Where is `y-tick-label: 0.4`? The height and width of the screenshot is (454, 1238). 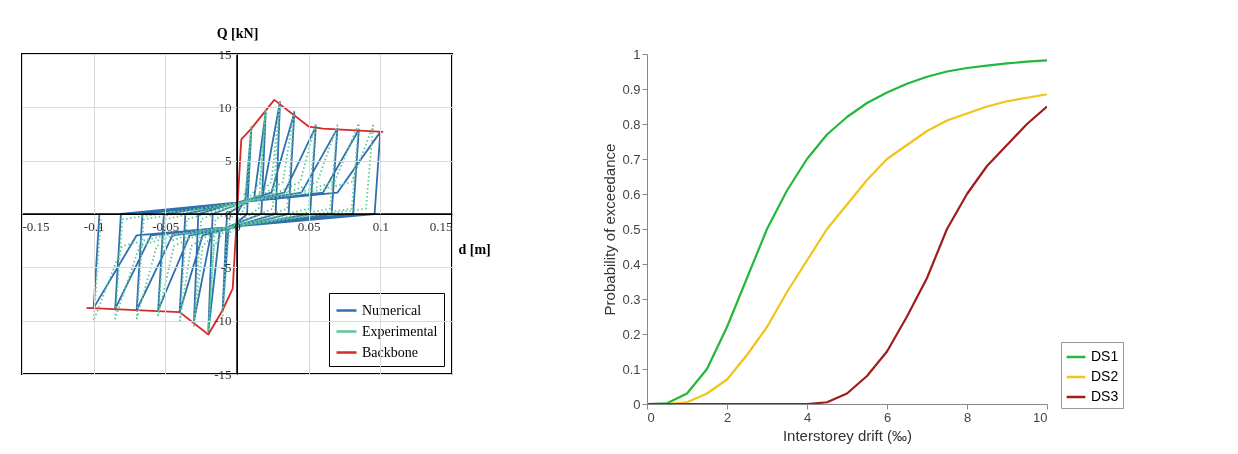
y-tick-label: 0.4 is located at coordinates (631, 264).